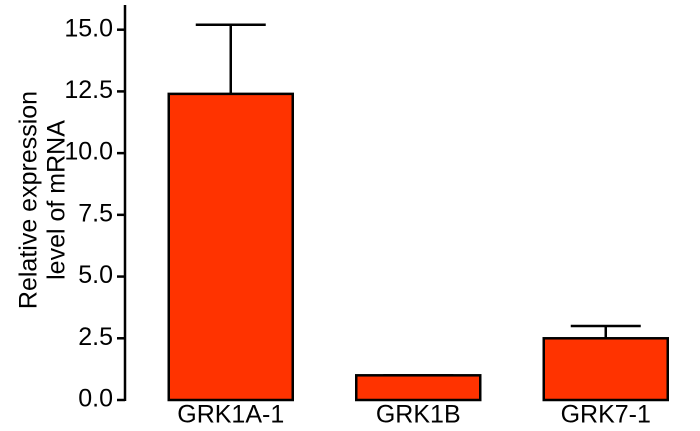 The image size is (700, 431). What do you see at coordinates (95, 399) in the screenshot?
I see `y-tick-label: 0.0` at bounding box center [95, 399].